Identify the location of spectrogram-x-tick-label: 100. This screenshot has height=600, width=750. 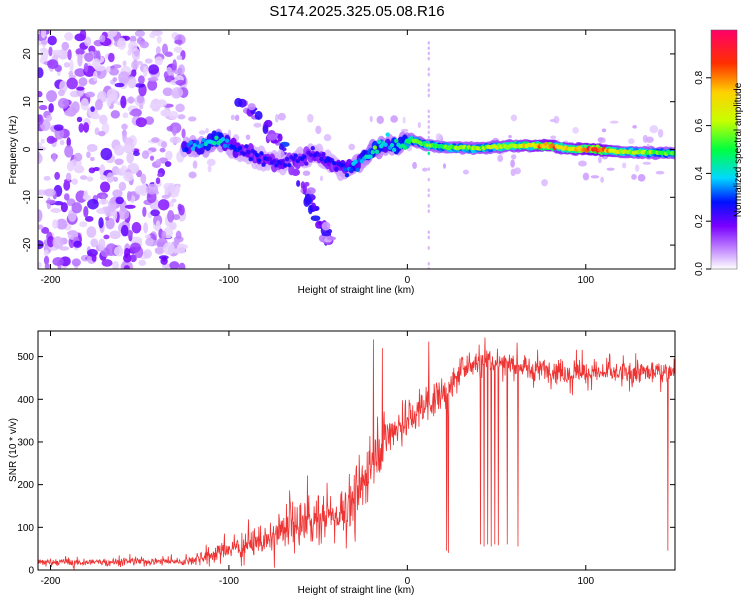
(585, 280).